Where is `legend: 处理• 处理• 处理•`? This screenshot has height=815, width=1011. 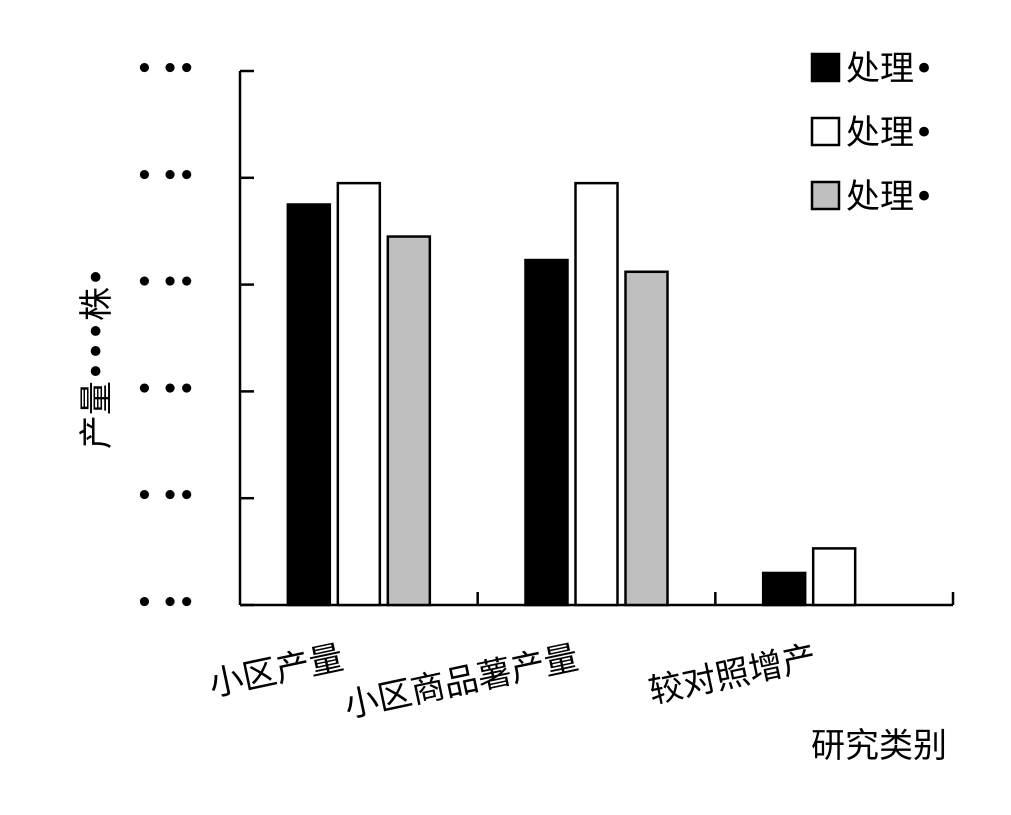 legend: 处理• 处理• 处理• is located at coordinates (872, 133).